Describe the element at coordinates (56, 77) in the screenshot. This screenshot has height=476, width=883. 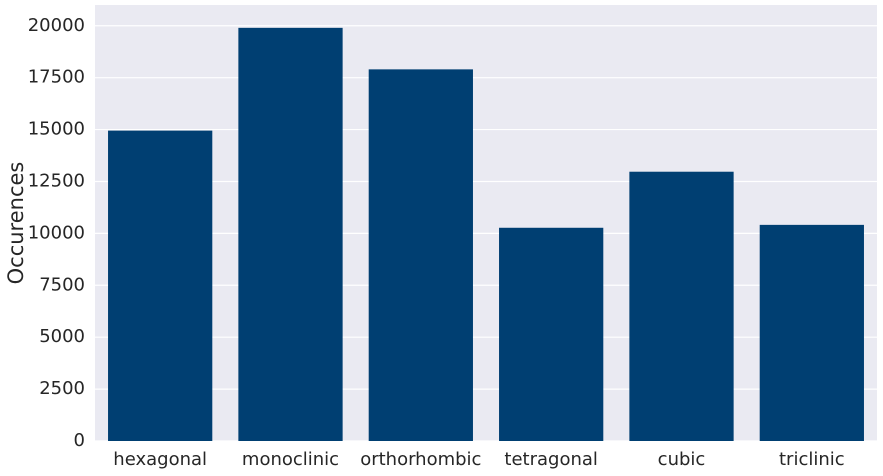
I see `y-tick-label: 17500` at that location.